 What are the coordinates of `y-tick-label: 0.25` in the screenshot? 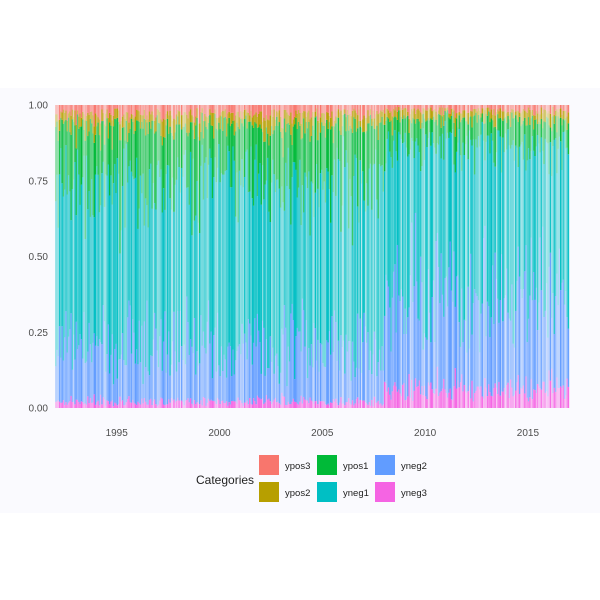 It's located at (39, 333).